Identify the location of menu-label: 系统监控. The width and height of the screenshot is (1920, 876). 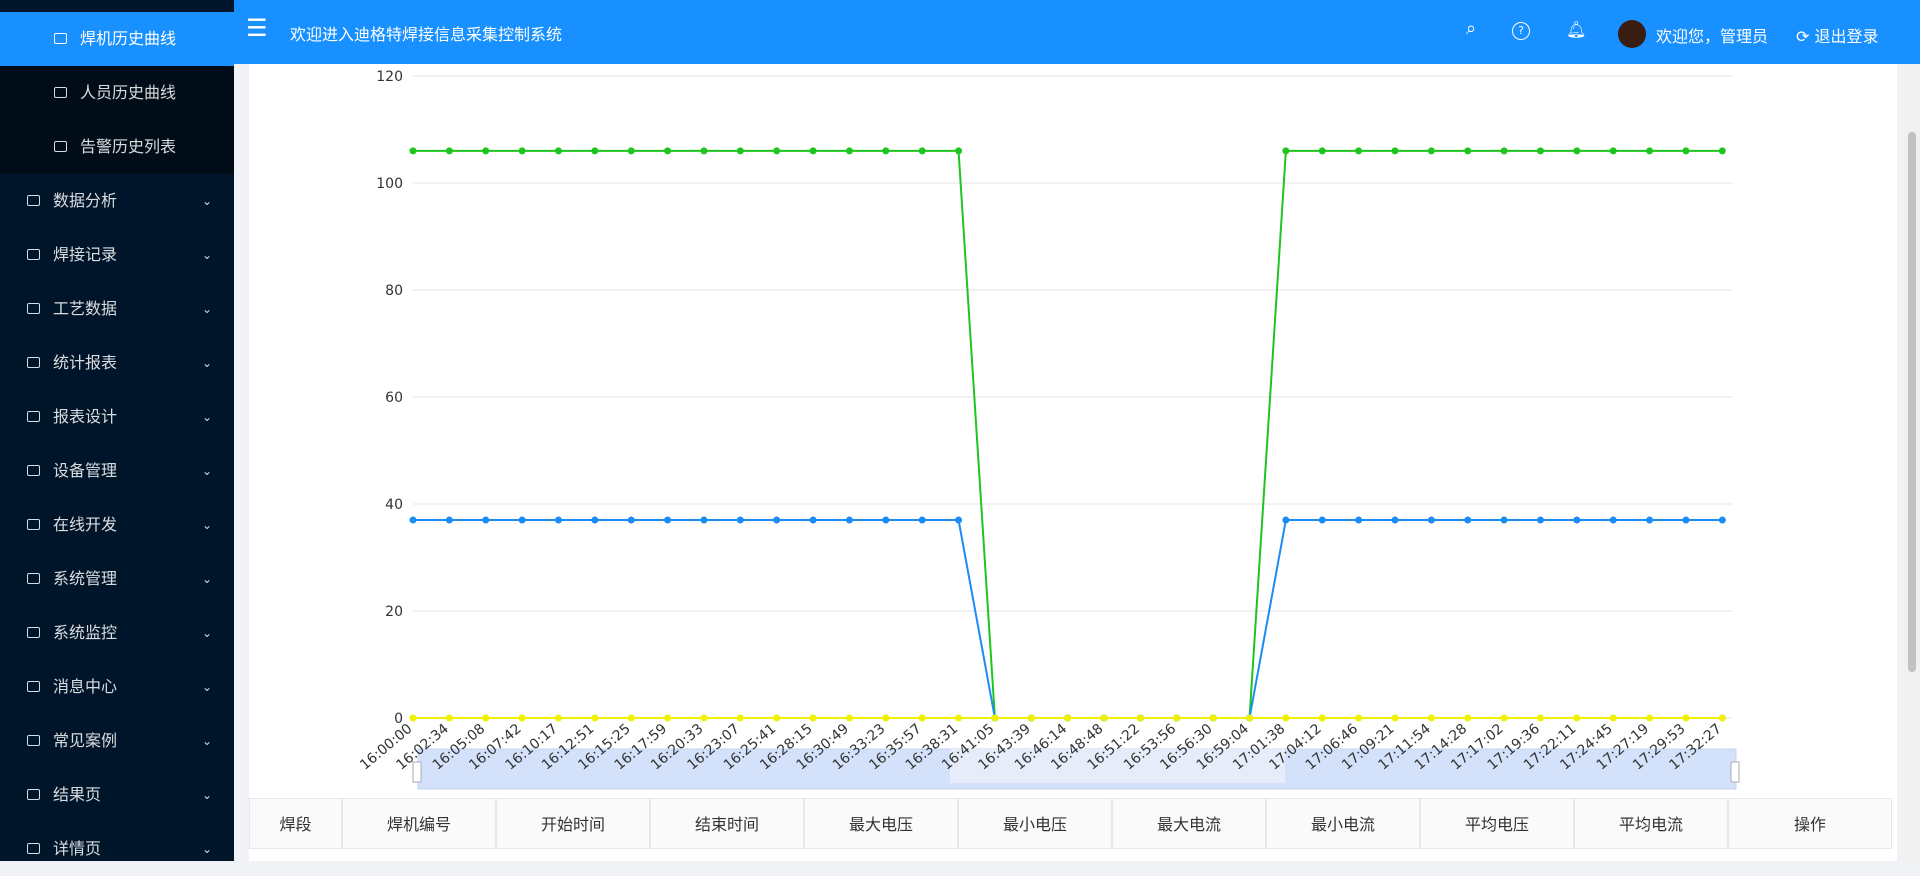
(85, 632).